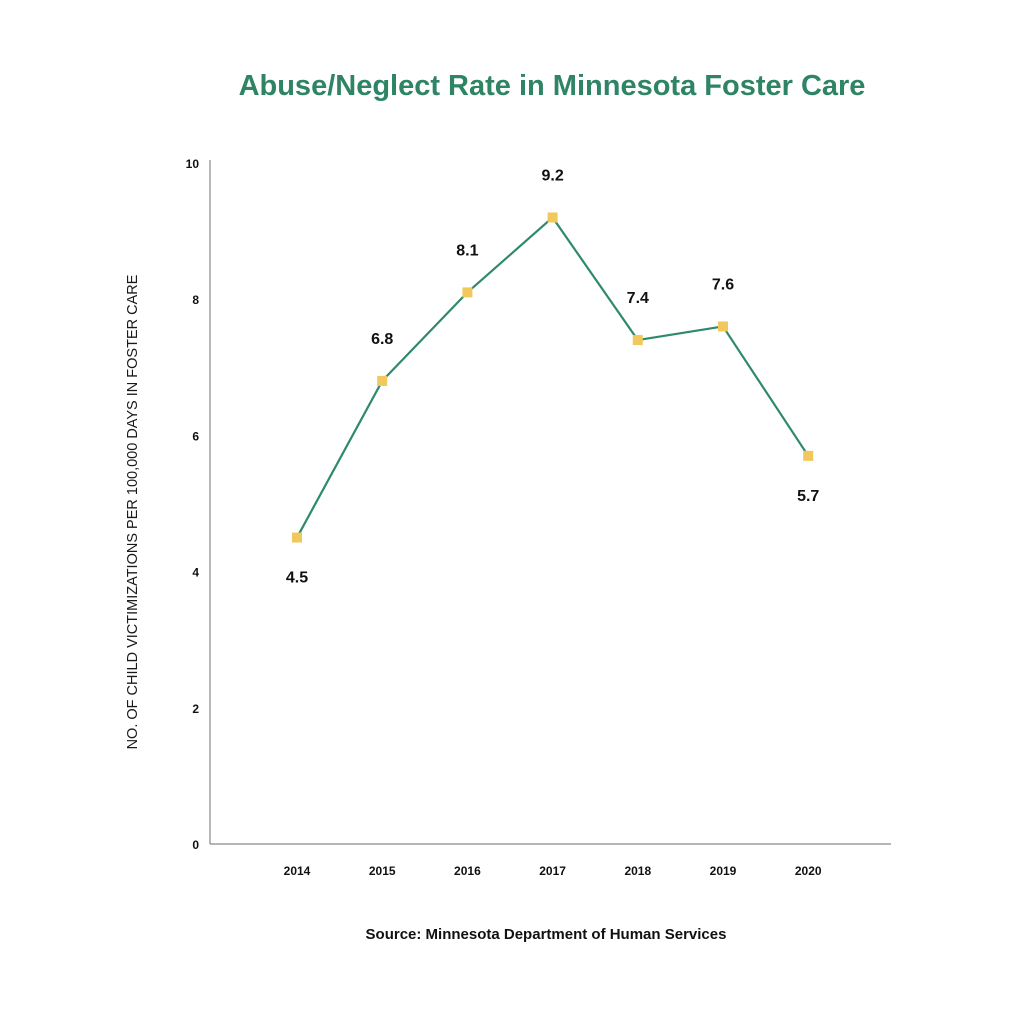  I want to click on x-tick-label: 2016, so click(467, 871).